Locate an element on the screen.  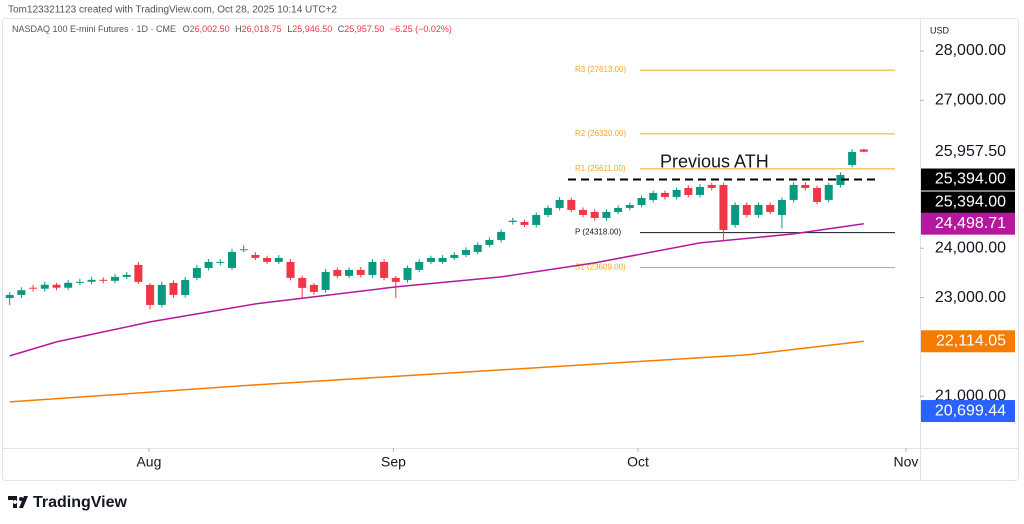
pivot-label: R2 (26320.00) is located at coordinates (600, 133).